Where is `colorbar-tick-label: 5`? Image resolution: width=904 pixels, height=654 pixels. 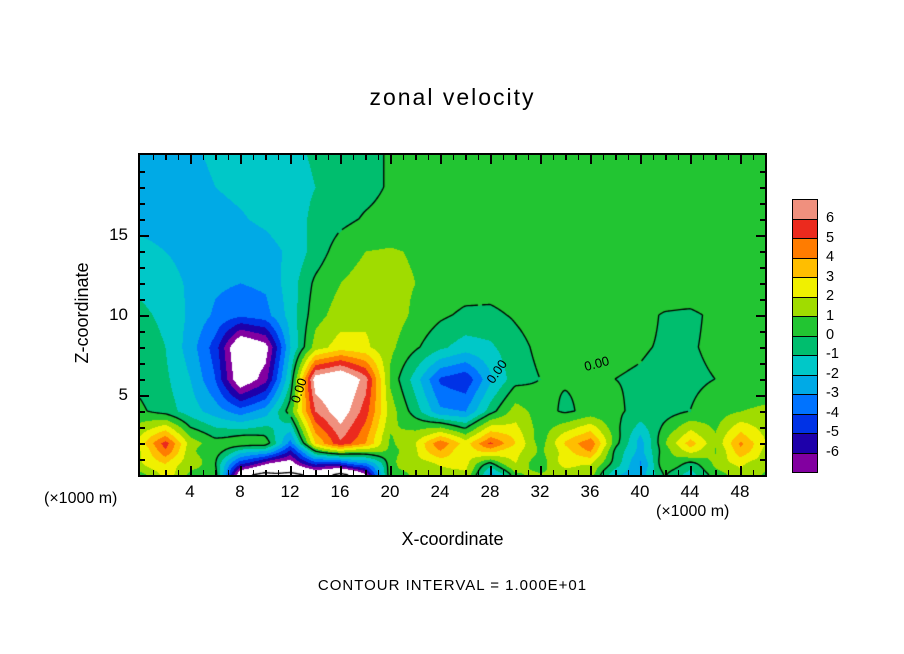
colorbar-tick-label: 5 is located at coordinates (830, 237).